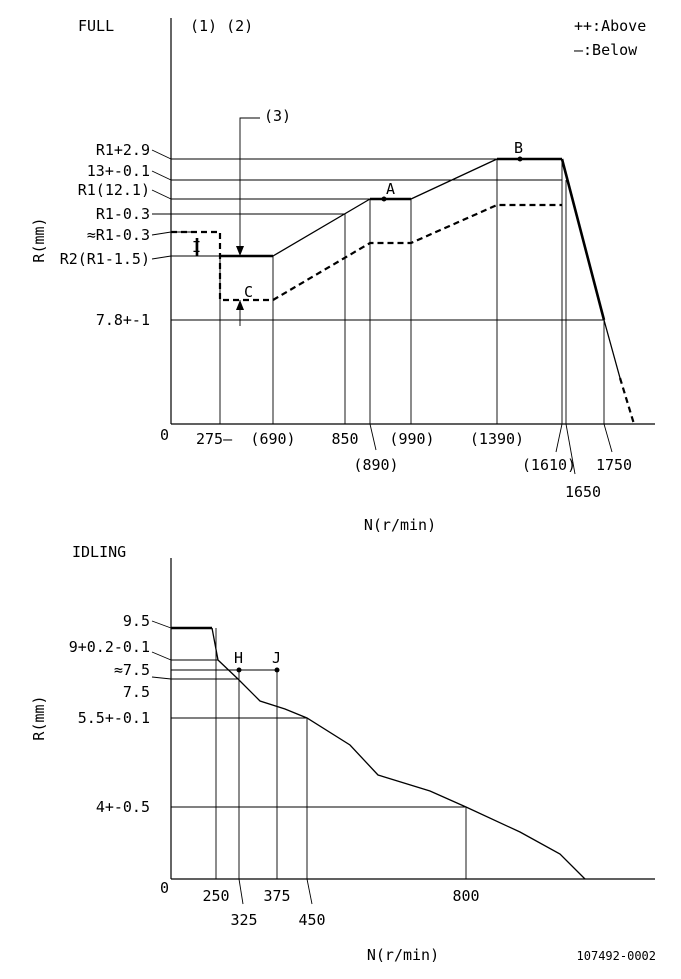  Describe the element at coordinates (239, 670) in the screenshot. I see `point-h-dot` at that location.